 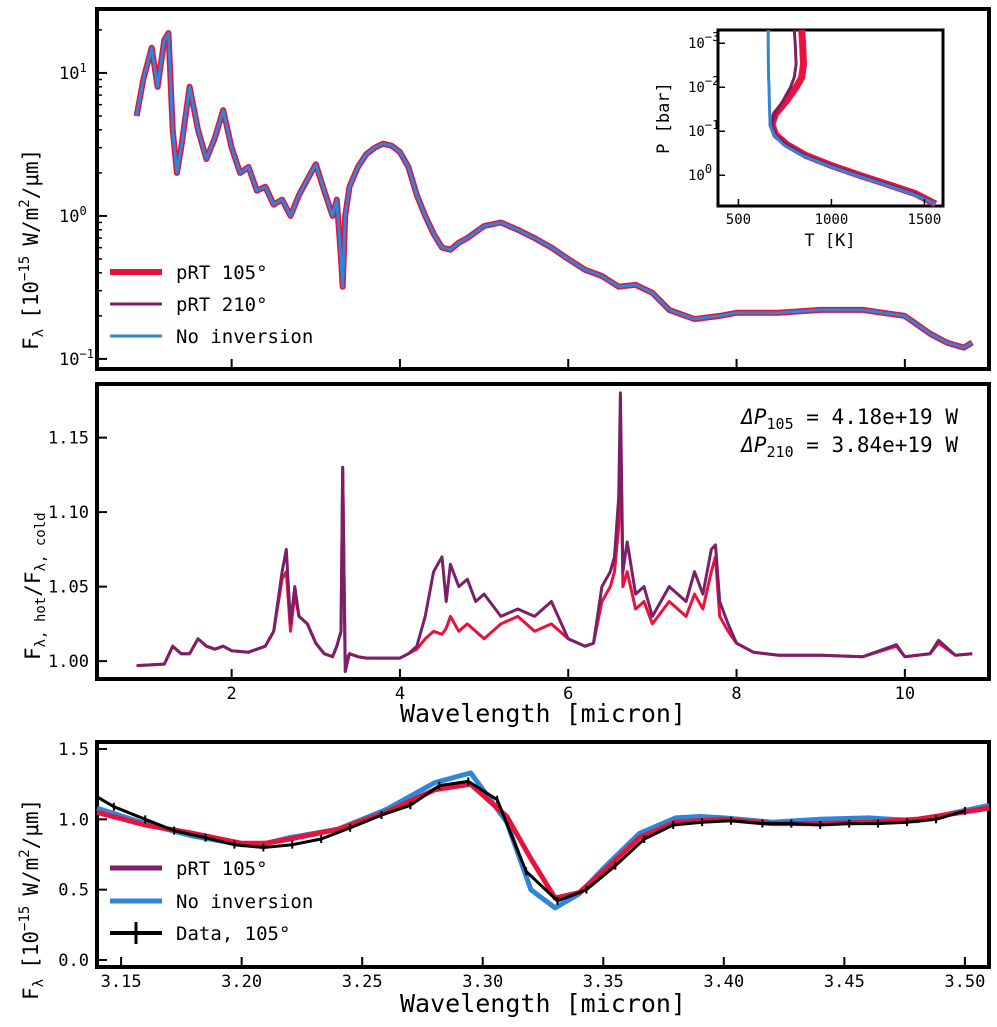 I want to click on pt-series, so click(x=852, y=118).